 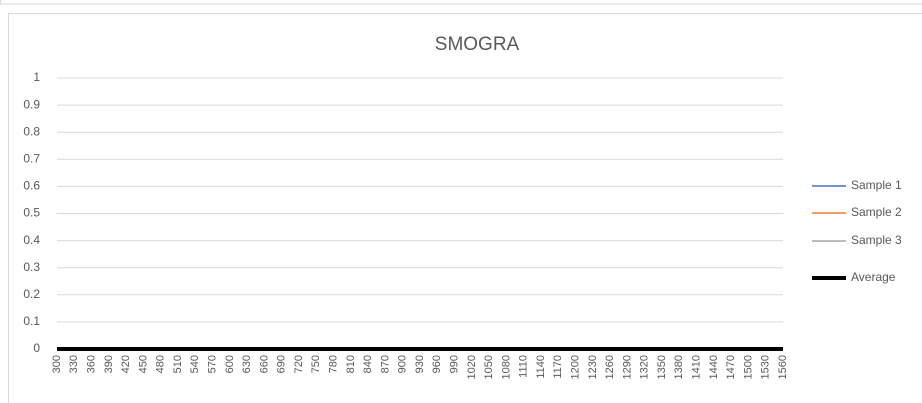 What do you see at coordinates (489, 367) in the screenshot?
I see `x-tick-label: 1050` at bounding box center [489, 367].